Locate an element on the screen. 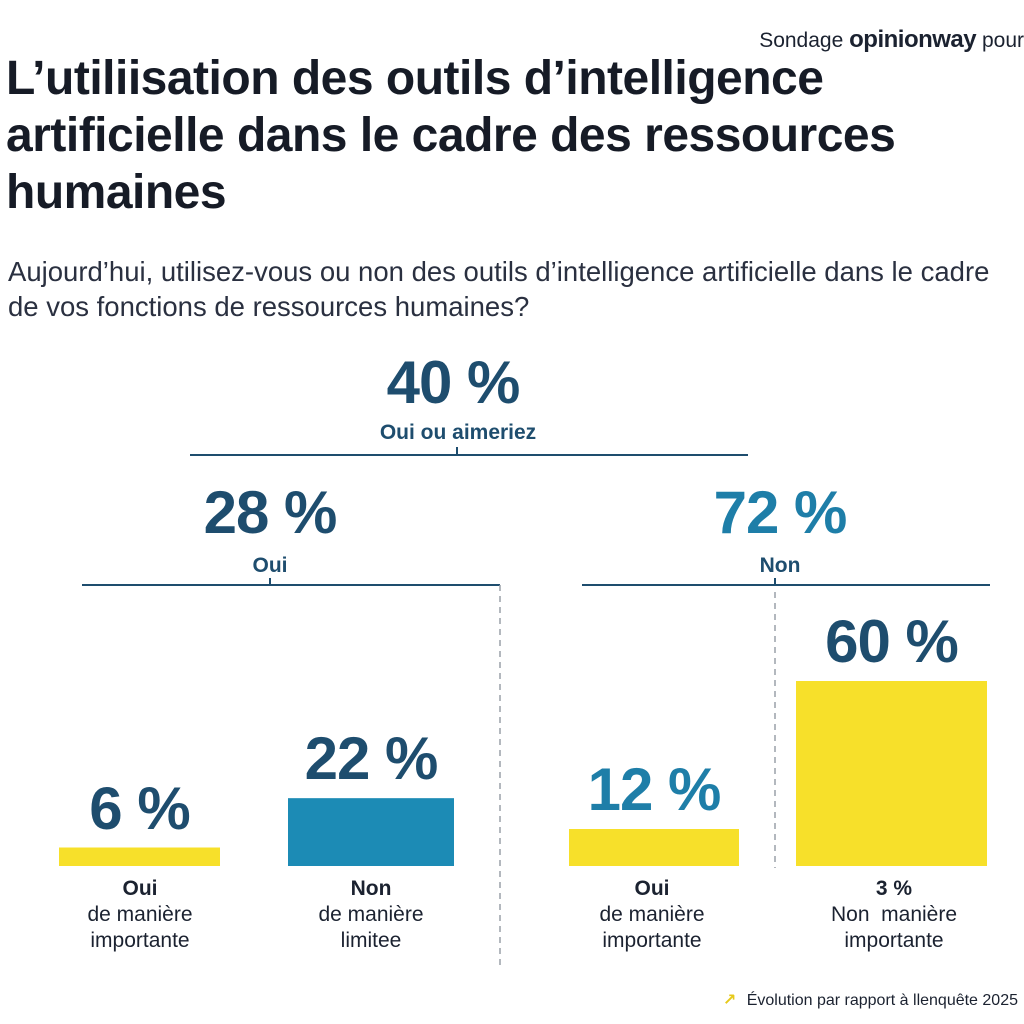 Image resolution: width=1024 pixels, height=1024 pixels. source-suffix: pour is located at coordinates (1002, 40).